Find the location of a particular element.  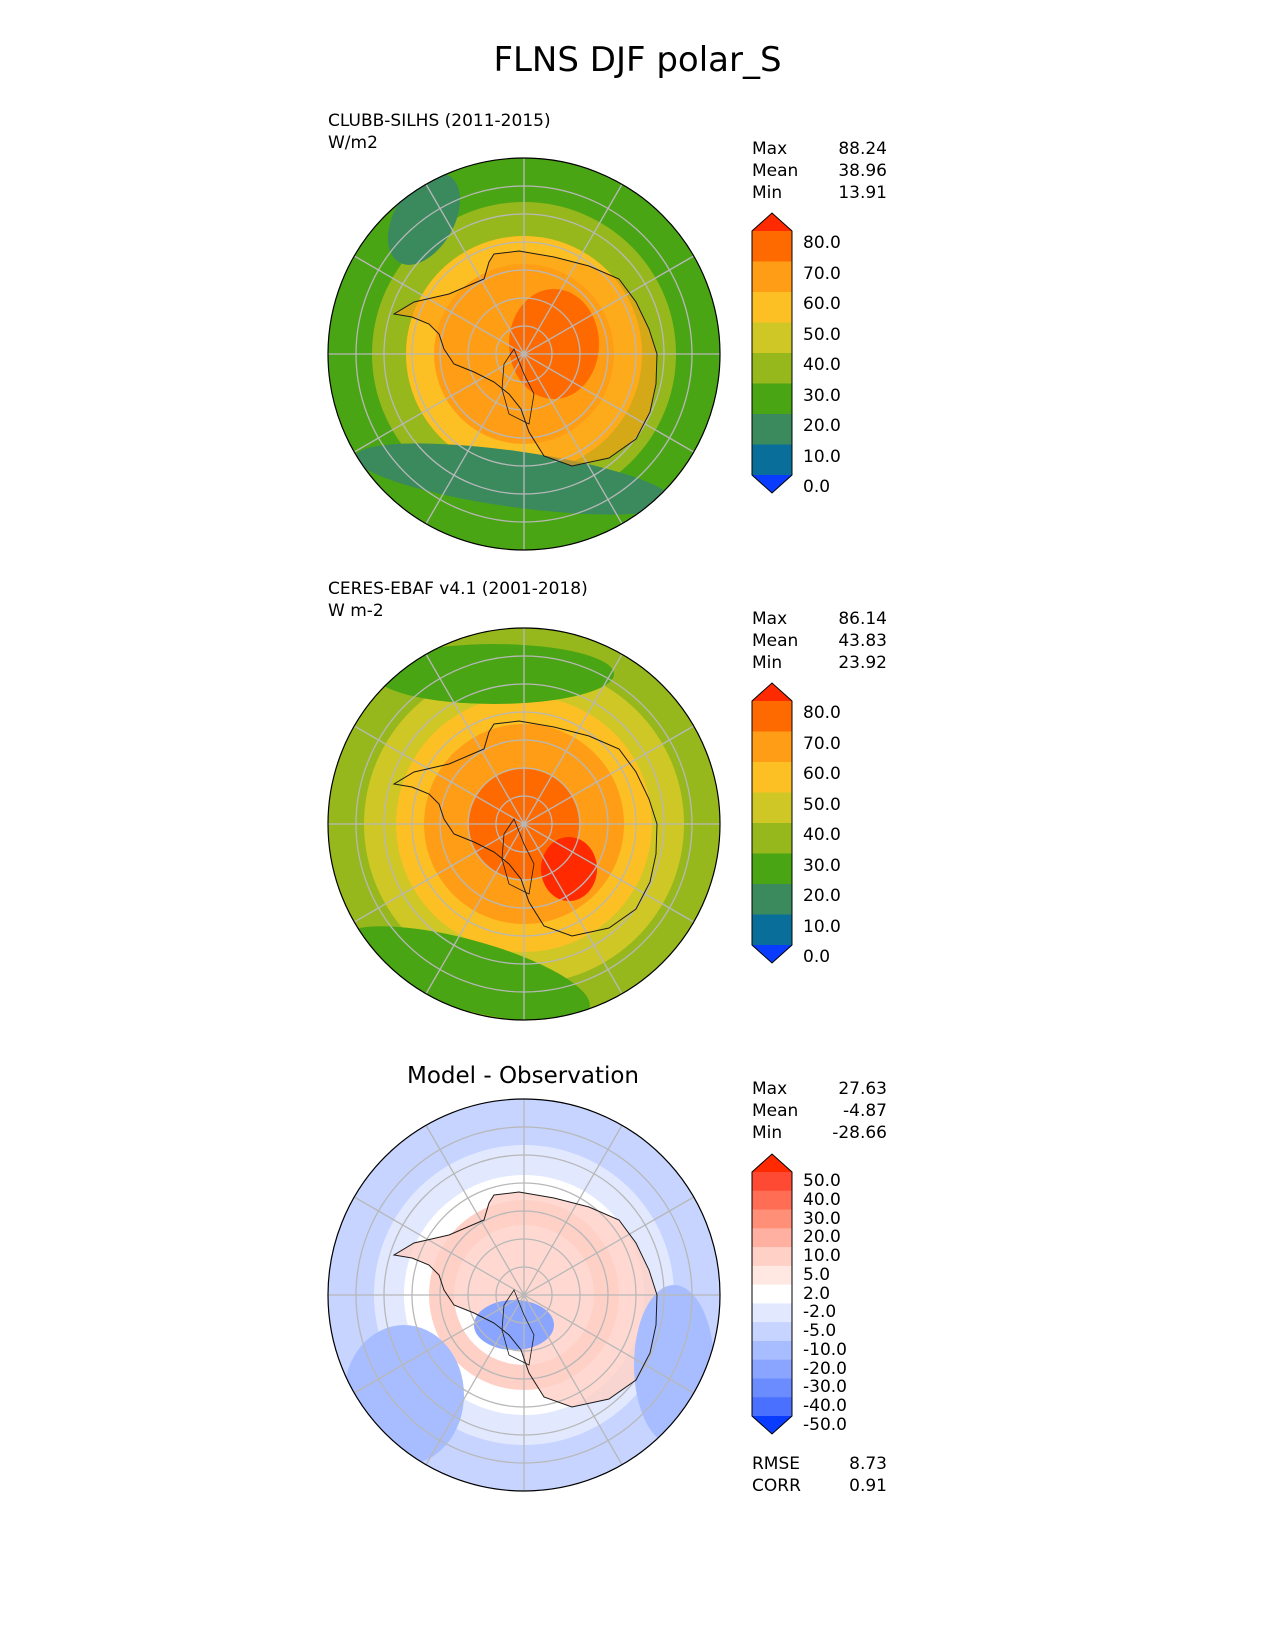

panel-3-title: Model - Observation is located at coordinates (523, 1076).